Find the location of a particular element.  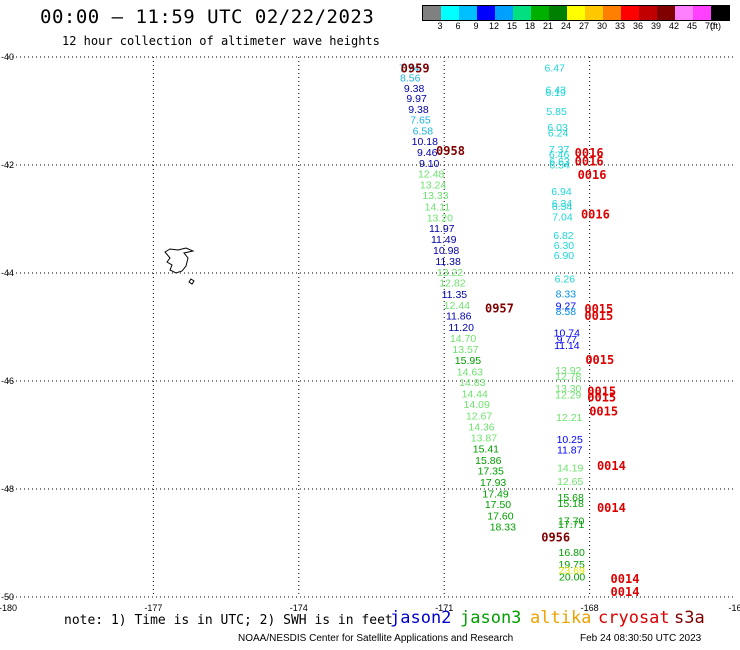

swh-value: 17.93 is located at coordinates (493, 483).